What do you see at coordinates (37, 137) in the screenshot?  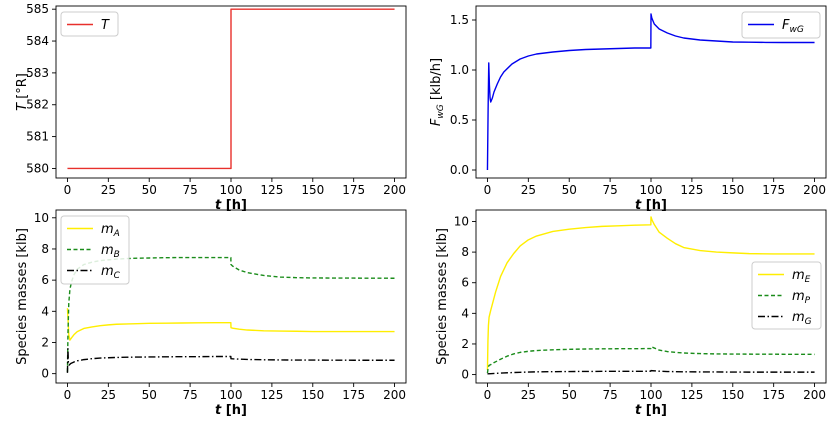 I see `y-tick-label: 581` at bounding box center [37, 137].